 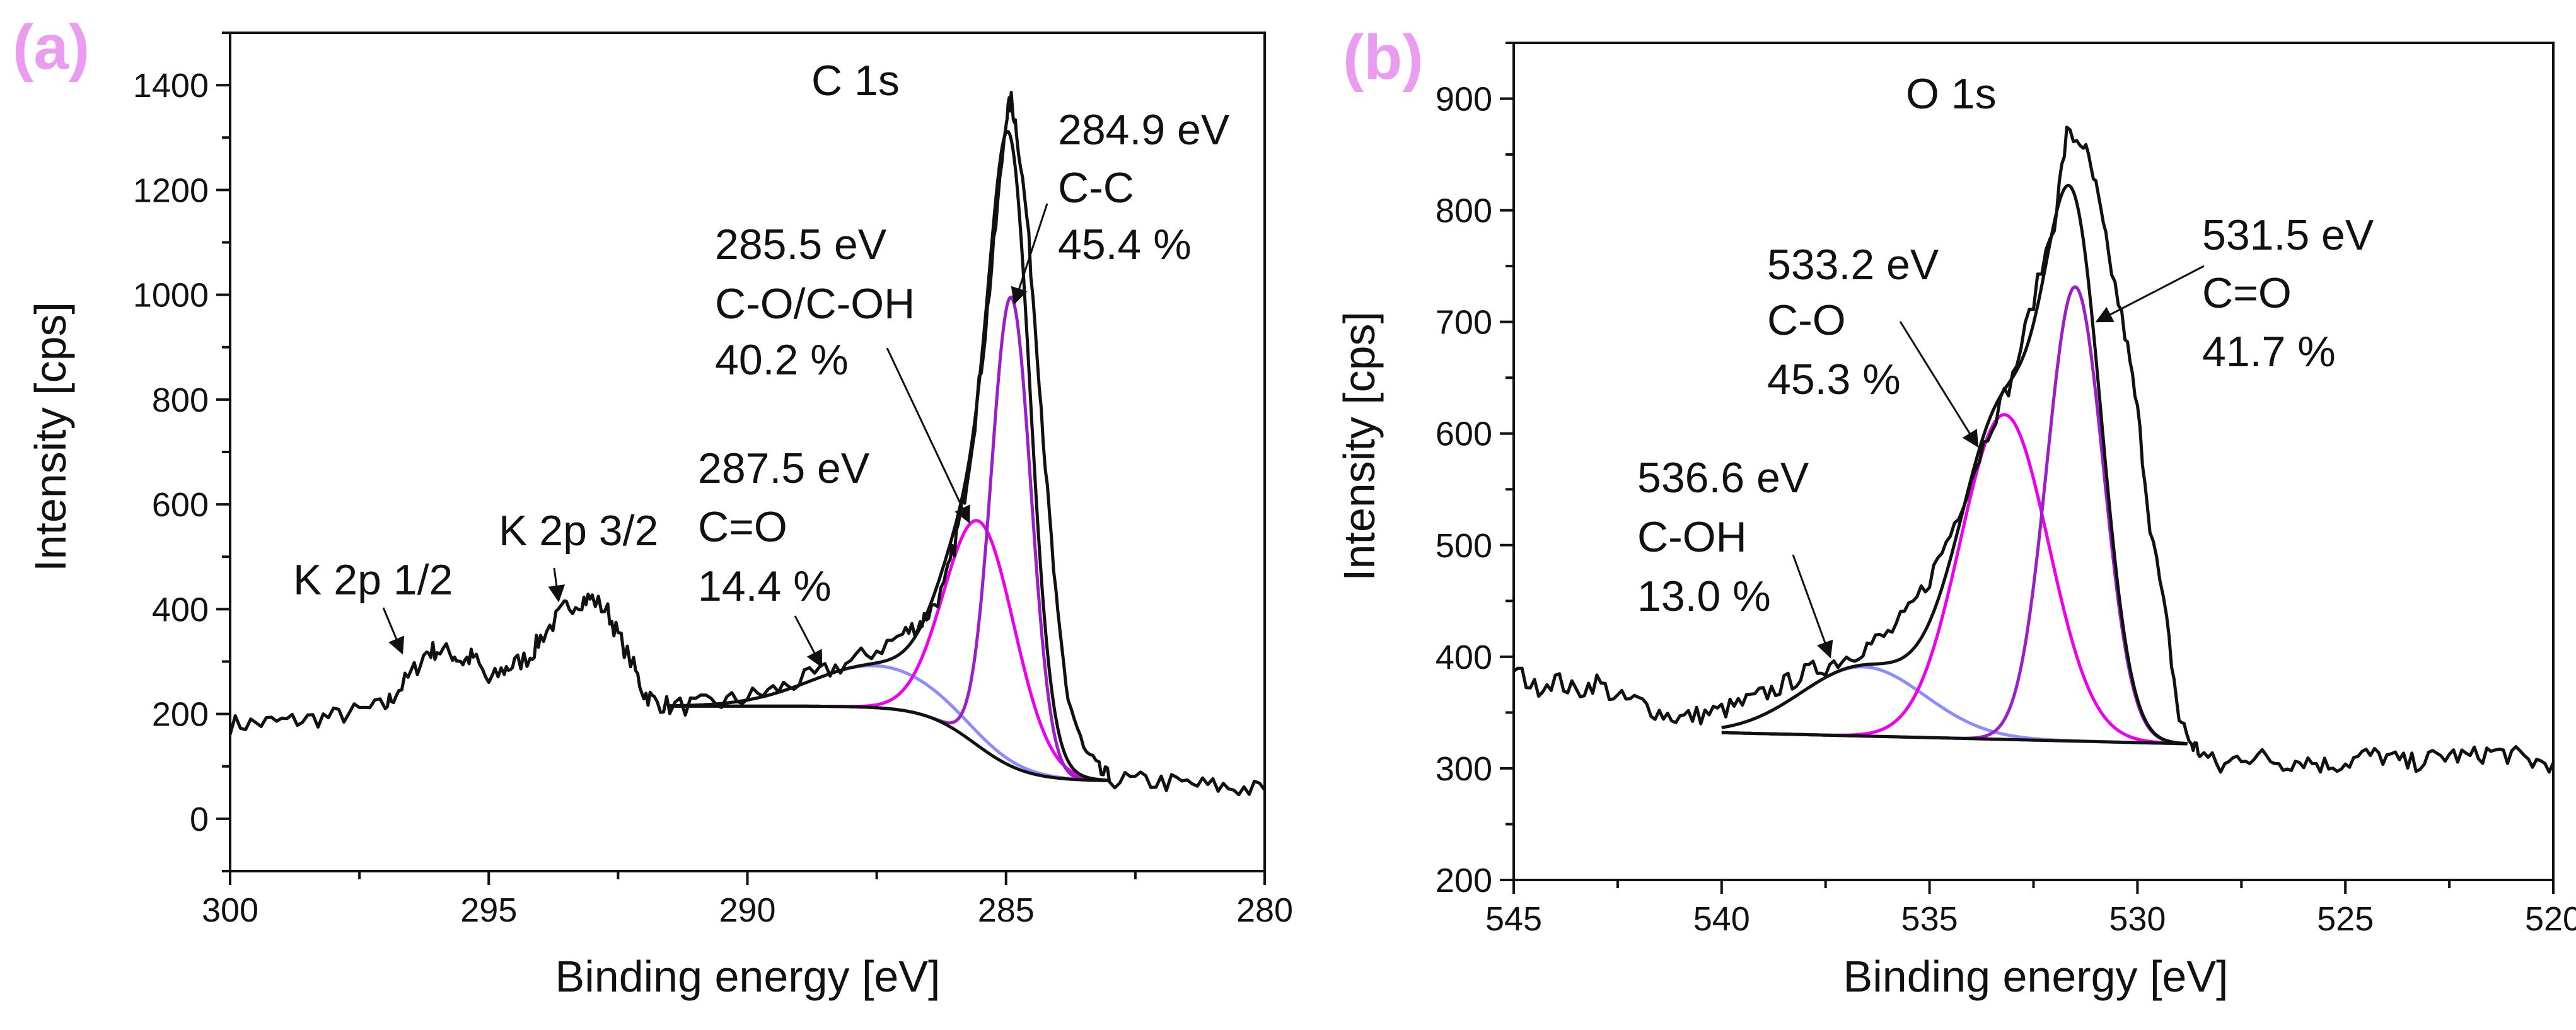 I want to click on arrow-c=o, so click(x=808, y=641).